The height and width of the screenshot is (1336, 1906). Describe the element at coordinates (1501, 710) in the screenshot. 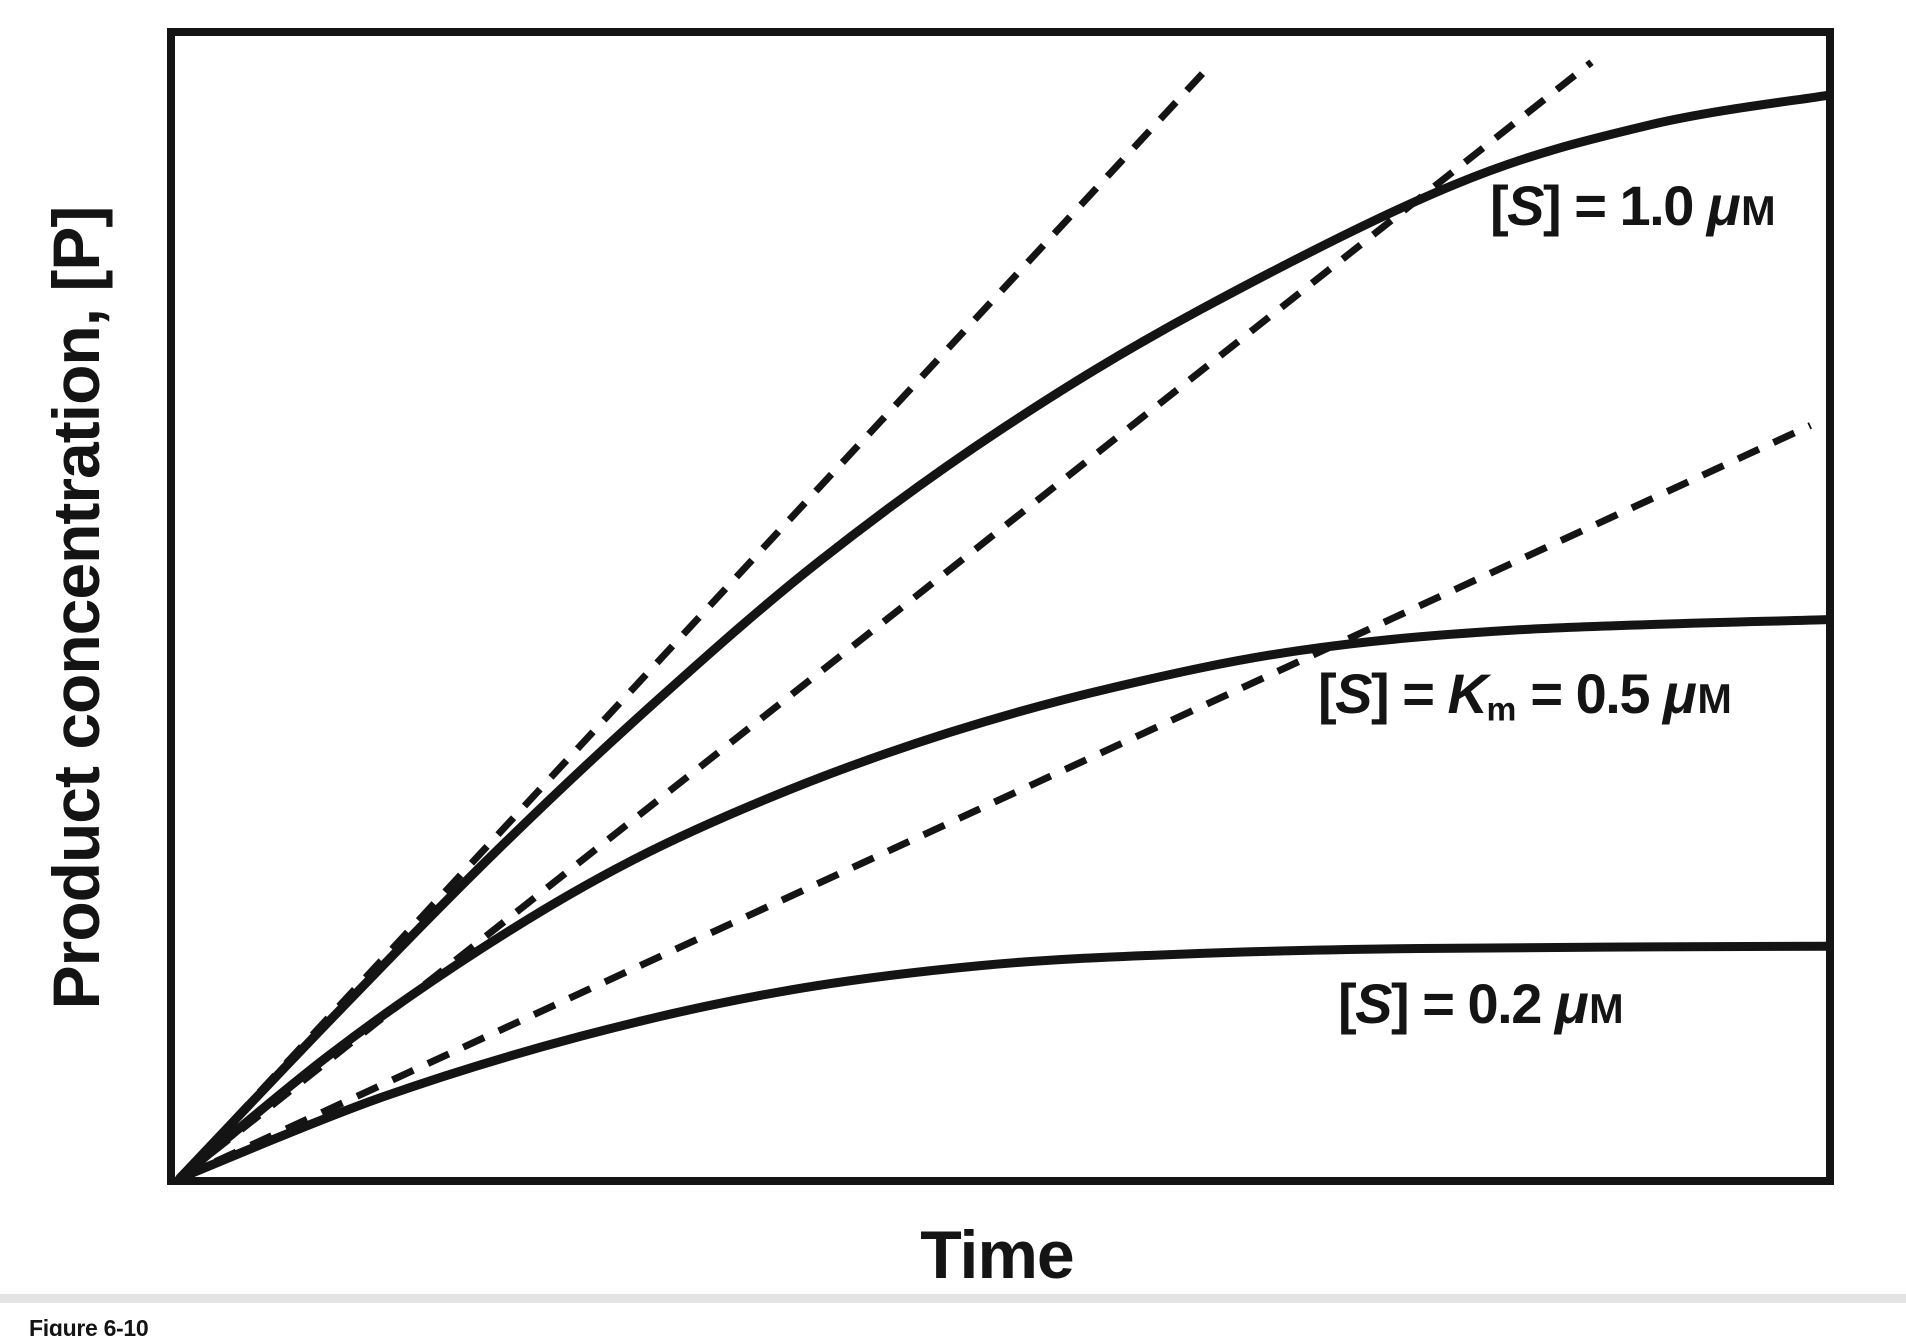

I see `label-s-km-0_5-part-sub: m` at that location.